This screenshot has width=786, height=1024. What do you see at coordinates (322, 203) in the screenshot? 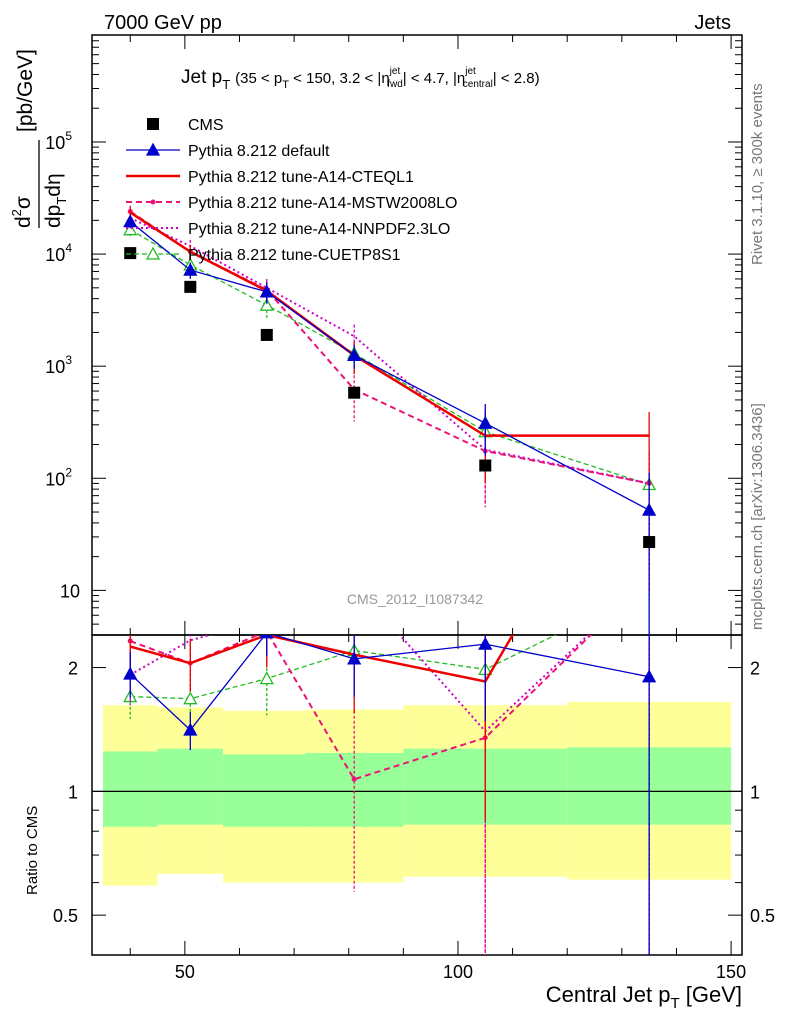
I see `legend-label-mstw: Pythia 8.212 tune-A14-MSTW2008LO` at bounding box center [322, 203].